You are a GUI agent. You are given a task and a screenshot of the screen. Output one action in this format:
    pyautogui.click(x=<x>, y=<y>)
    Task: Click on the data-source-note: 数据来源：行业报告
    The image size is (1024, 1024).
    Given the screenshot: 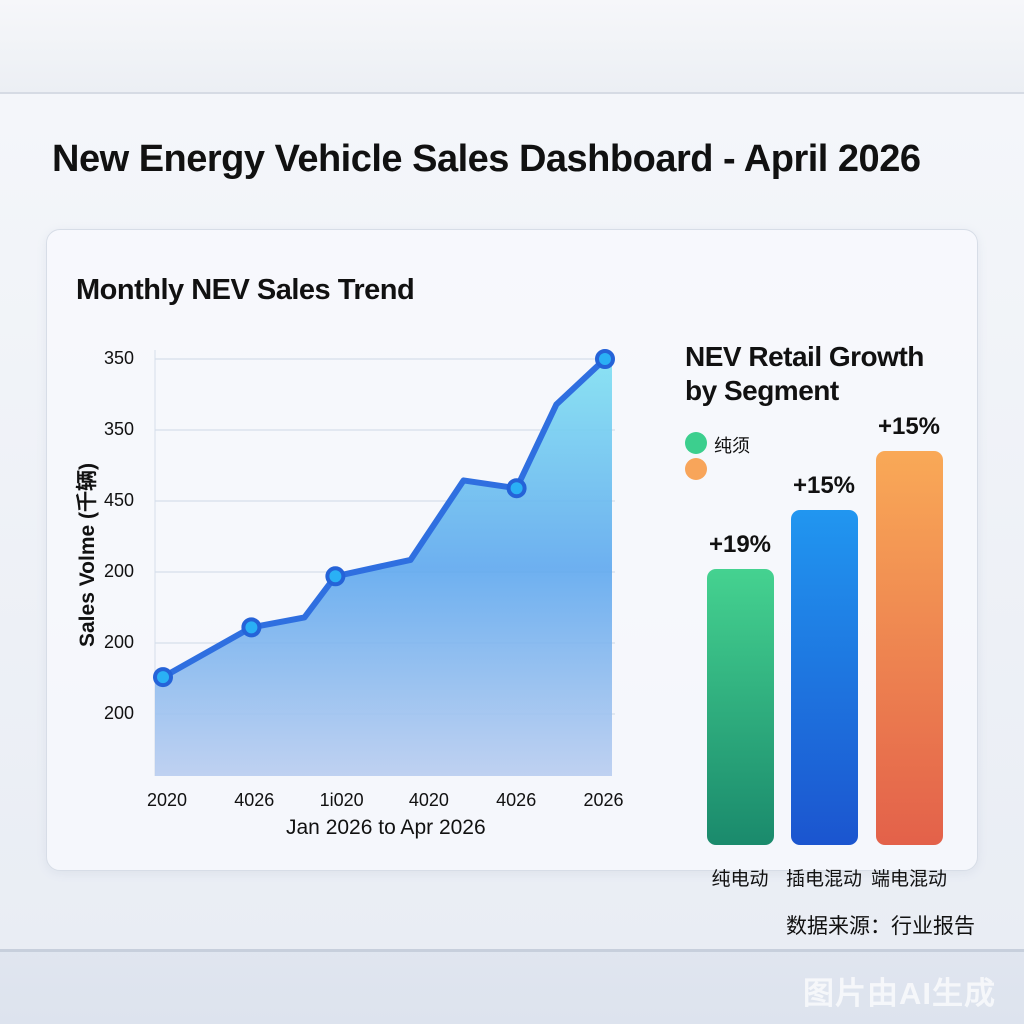 What is the action you would take?
    pyautogui.click(x=880, y=926)
    